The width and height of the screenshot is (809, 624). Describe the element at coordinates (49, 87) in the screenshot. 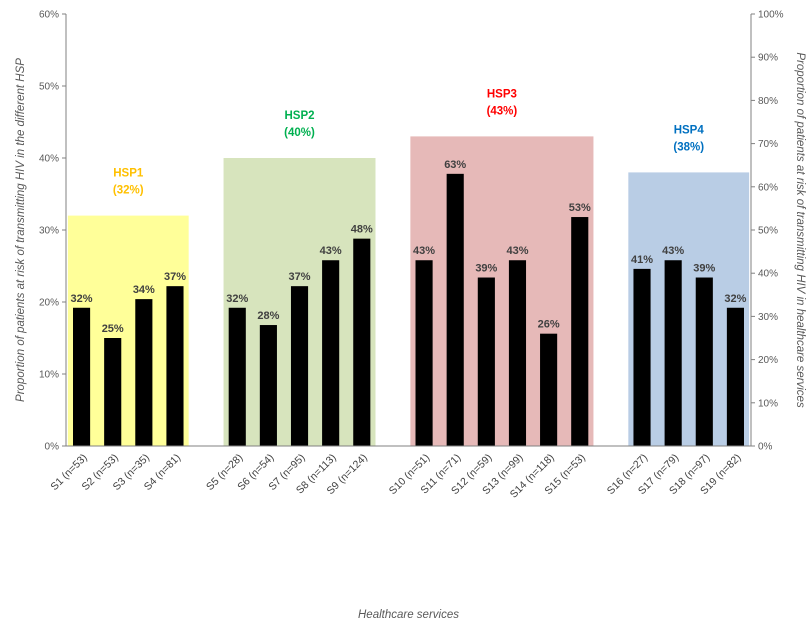

I see `left-y-tick-label: 50%` at that location.